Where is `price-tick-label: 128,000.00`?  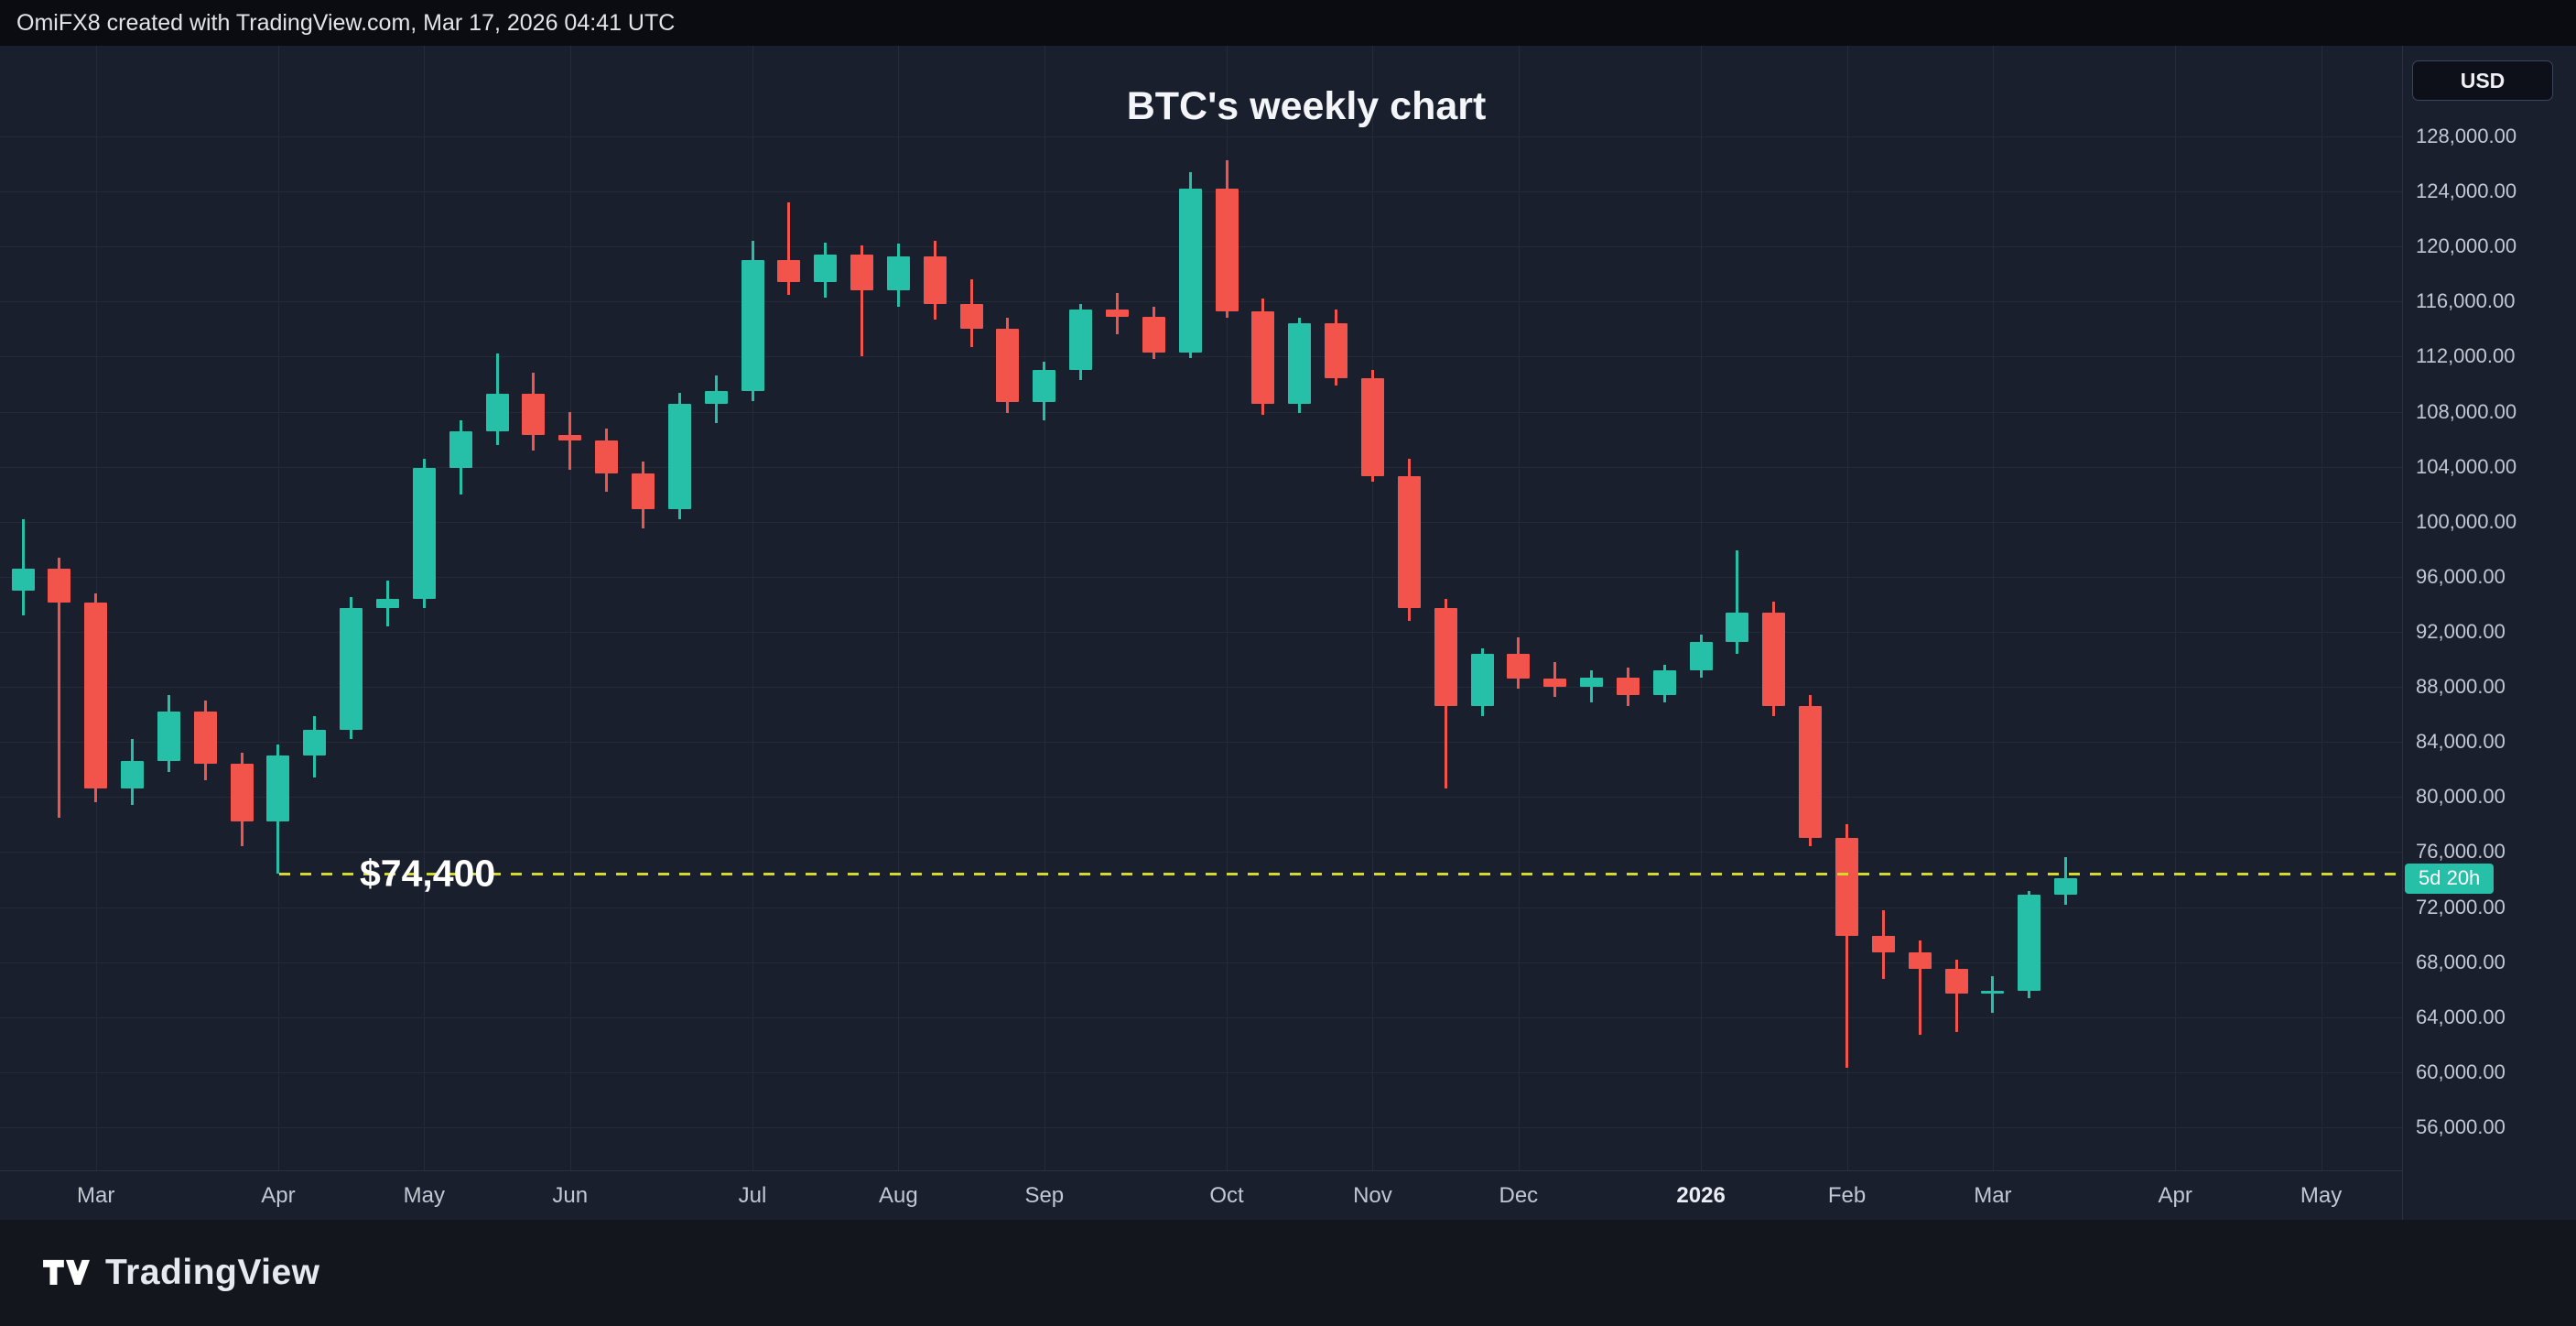 price-tick-label: 128,000.00 is located at coordinates (2467, 136).